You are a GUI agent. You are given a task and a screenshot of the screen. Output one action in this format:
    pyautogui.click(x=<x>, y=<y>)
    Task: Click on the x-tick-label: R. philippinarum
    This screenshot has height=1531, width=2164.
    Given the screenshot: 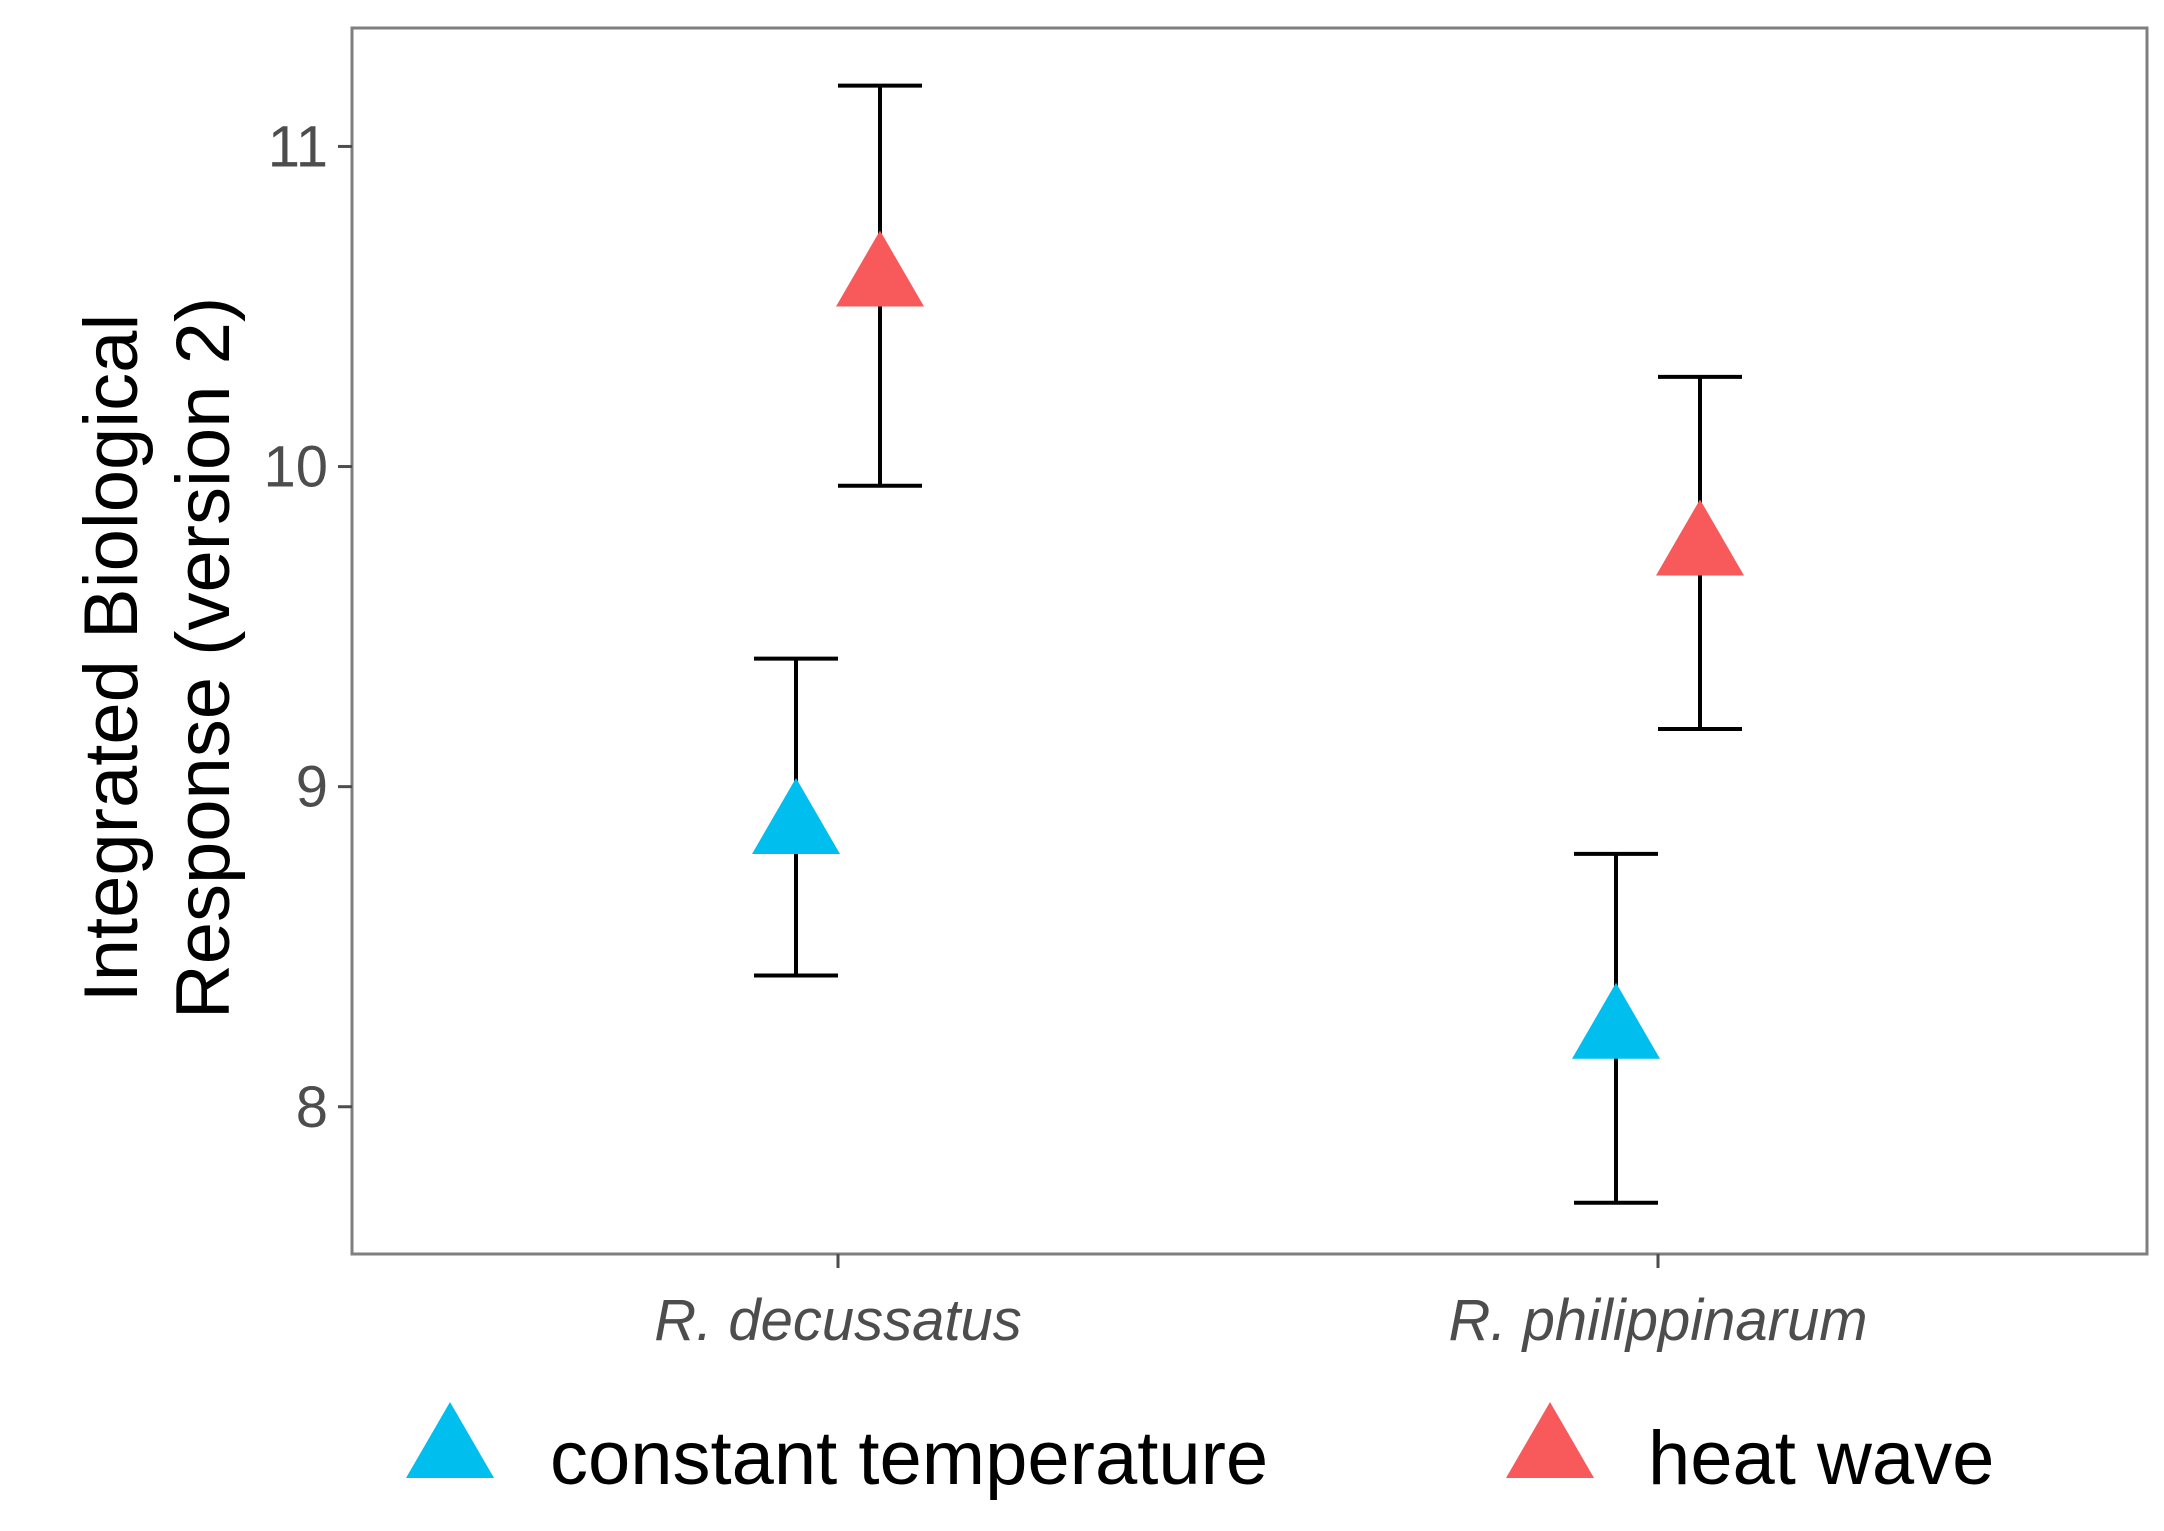 What is the action you would take?
    pyautogui.click(x=1657, y=1320)
    